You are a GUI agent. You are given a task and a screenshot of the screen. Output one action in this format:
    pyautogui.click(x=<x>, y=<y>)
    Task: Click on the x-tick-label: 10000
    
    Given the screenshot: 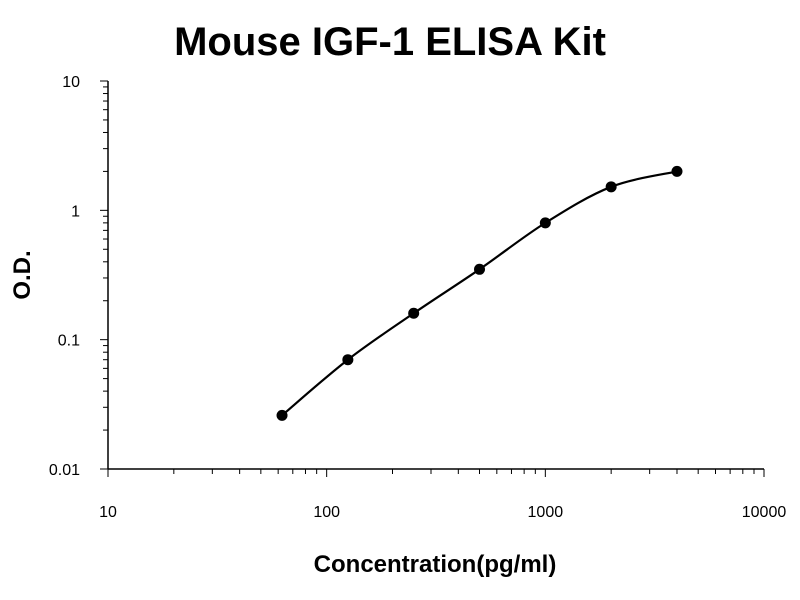 What is the action you would take?
    pyautogui.click(x=764, y=512)
    